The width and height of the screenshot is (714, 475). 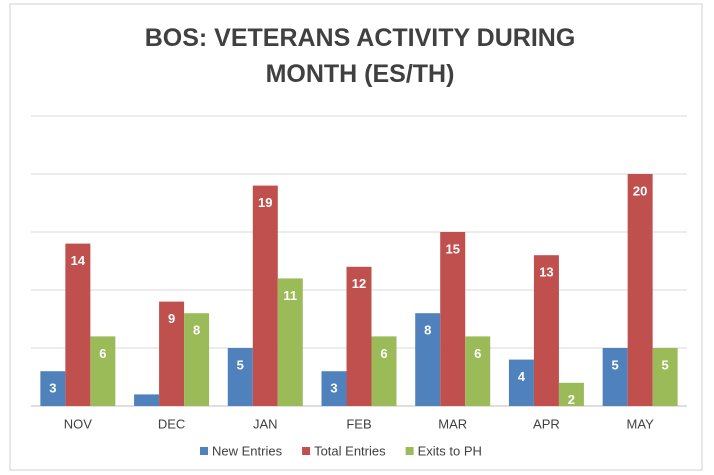 What do you see at coordinates (290, 295) in the screenshot?
I see `data-label: 11` at bounding box center [290, 295].